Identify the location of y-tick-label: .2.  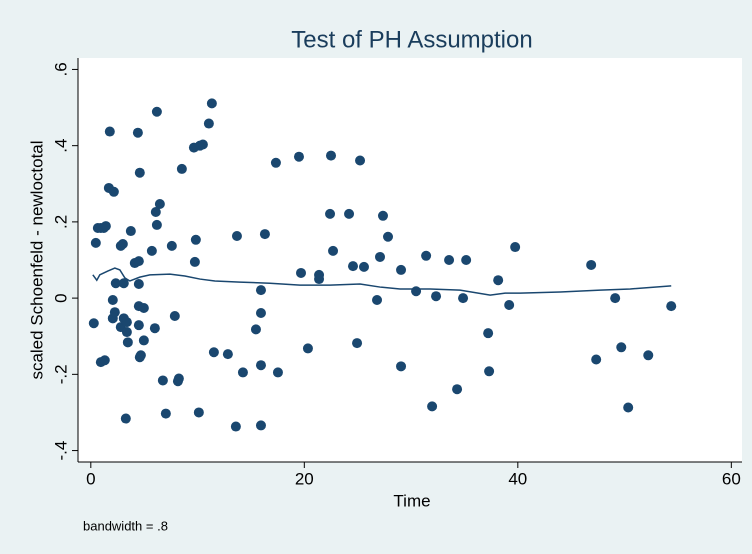
(60, 222).